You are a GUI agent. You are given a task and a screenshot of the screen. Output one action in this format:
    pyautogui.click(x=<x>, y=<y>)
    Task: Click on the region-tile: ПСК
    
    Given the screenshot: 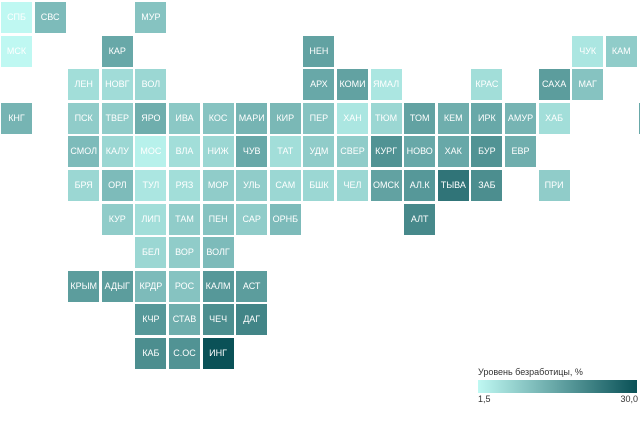 What is the action you would take?
    pyautogui.click(x=84, y=118)
    